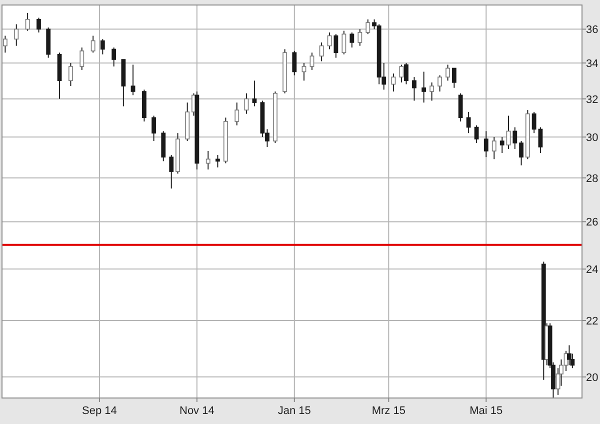  What do you see at coordinates (592, 64) in the screenshot?
I see `y-tick-label: 34` at bounding box center [592, 64].